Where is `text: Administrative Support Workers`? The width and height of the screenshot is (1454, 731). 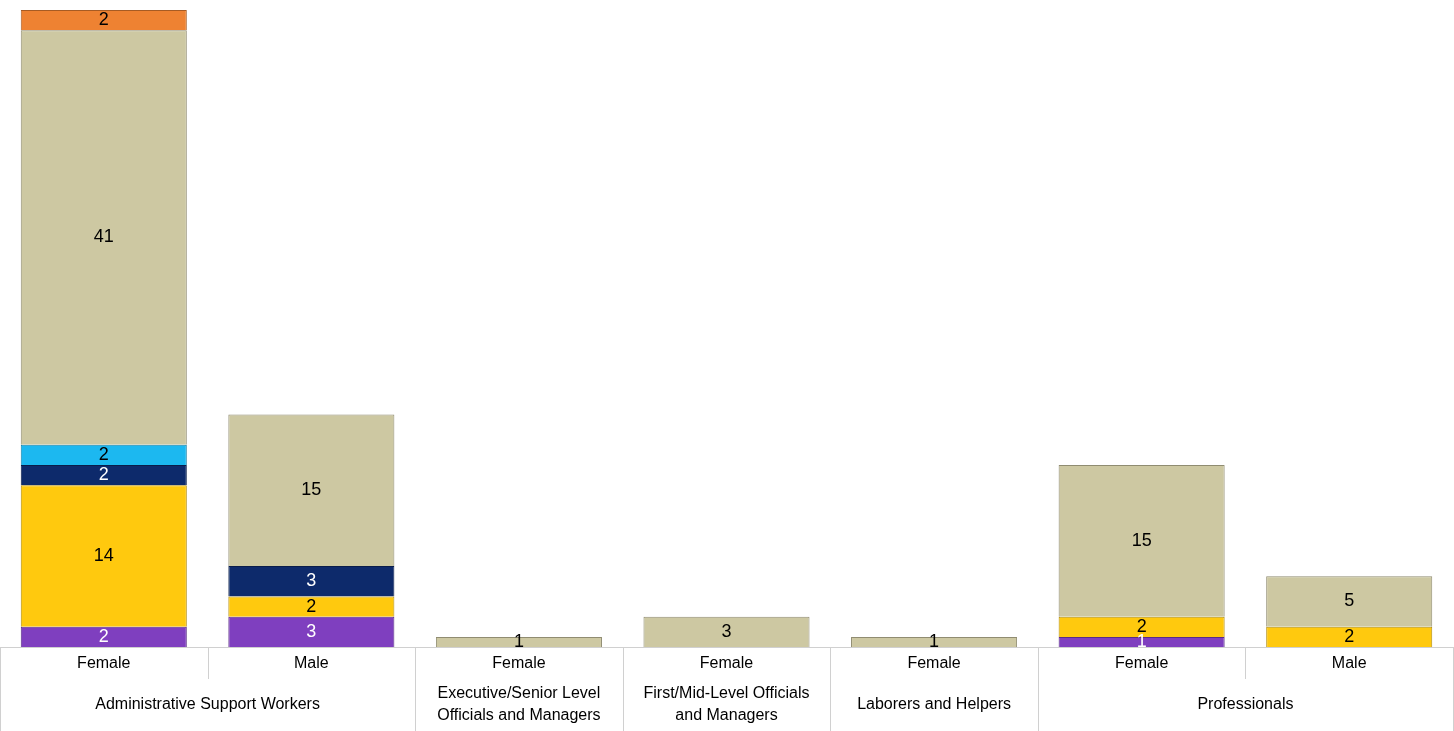 text: Administrative Support Workers is located at coordinates (207, 704).